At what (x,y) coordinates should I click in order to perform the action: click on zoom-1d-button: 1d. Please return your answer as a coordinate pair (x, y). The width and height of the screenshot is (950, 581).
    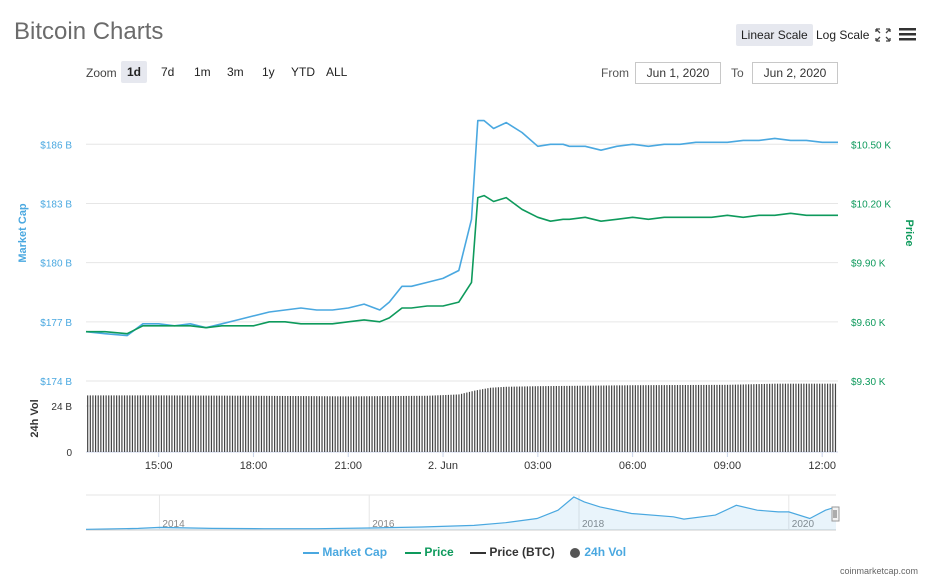
    Looking at the image, I should click on (134, 72).